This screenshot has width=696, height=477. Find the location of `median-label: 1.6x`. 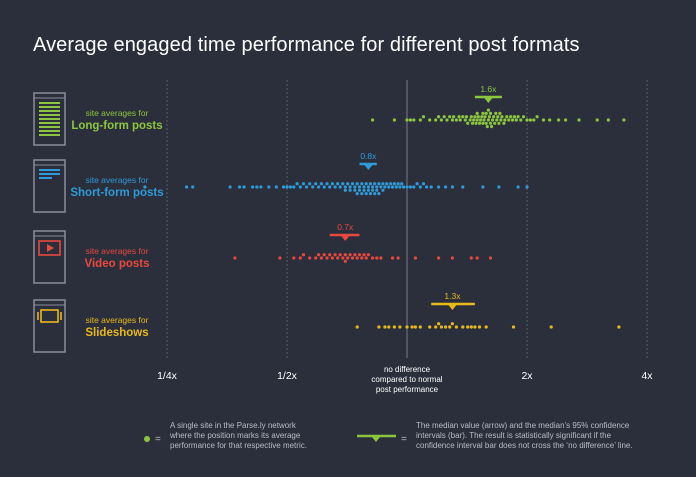

median-label: 1.6x is located at coordinates (488, 89).